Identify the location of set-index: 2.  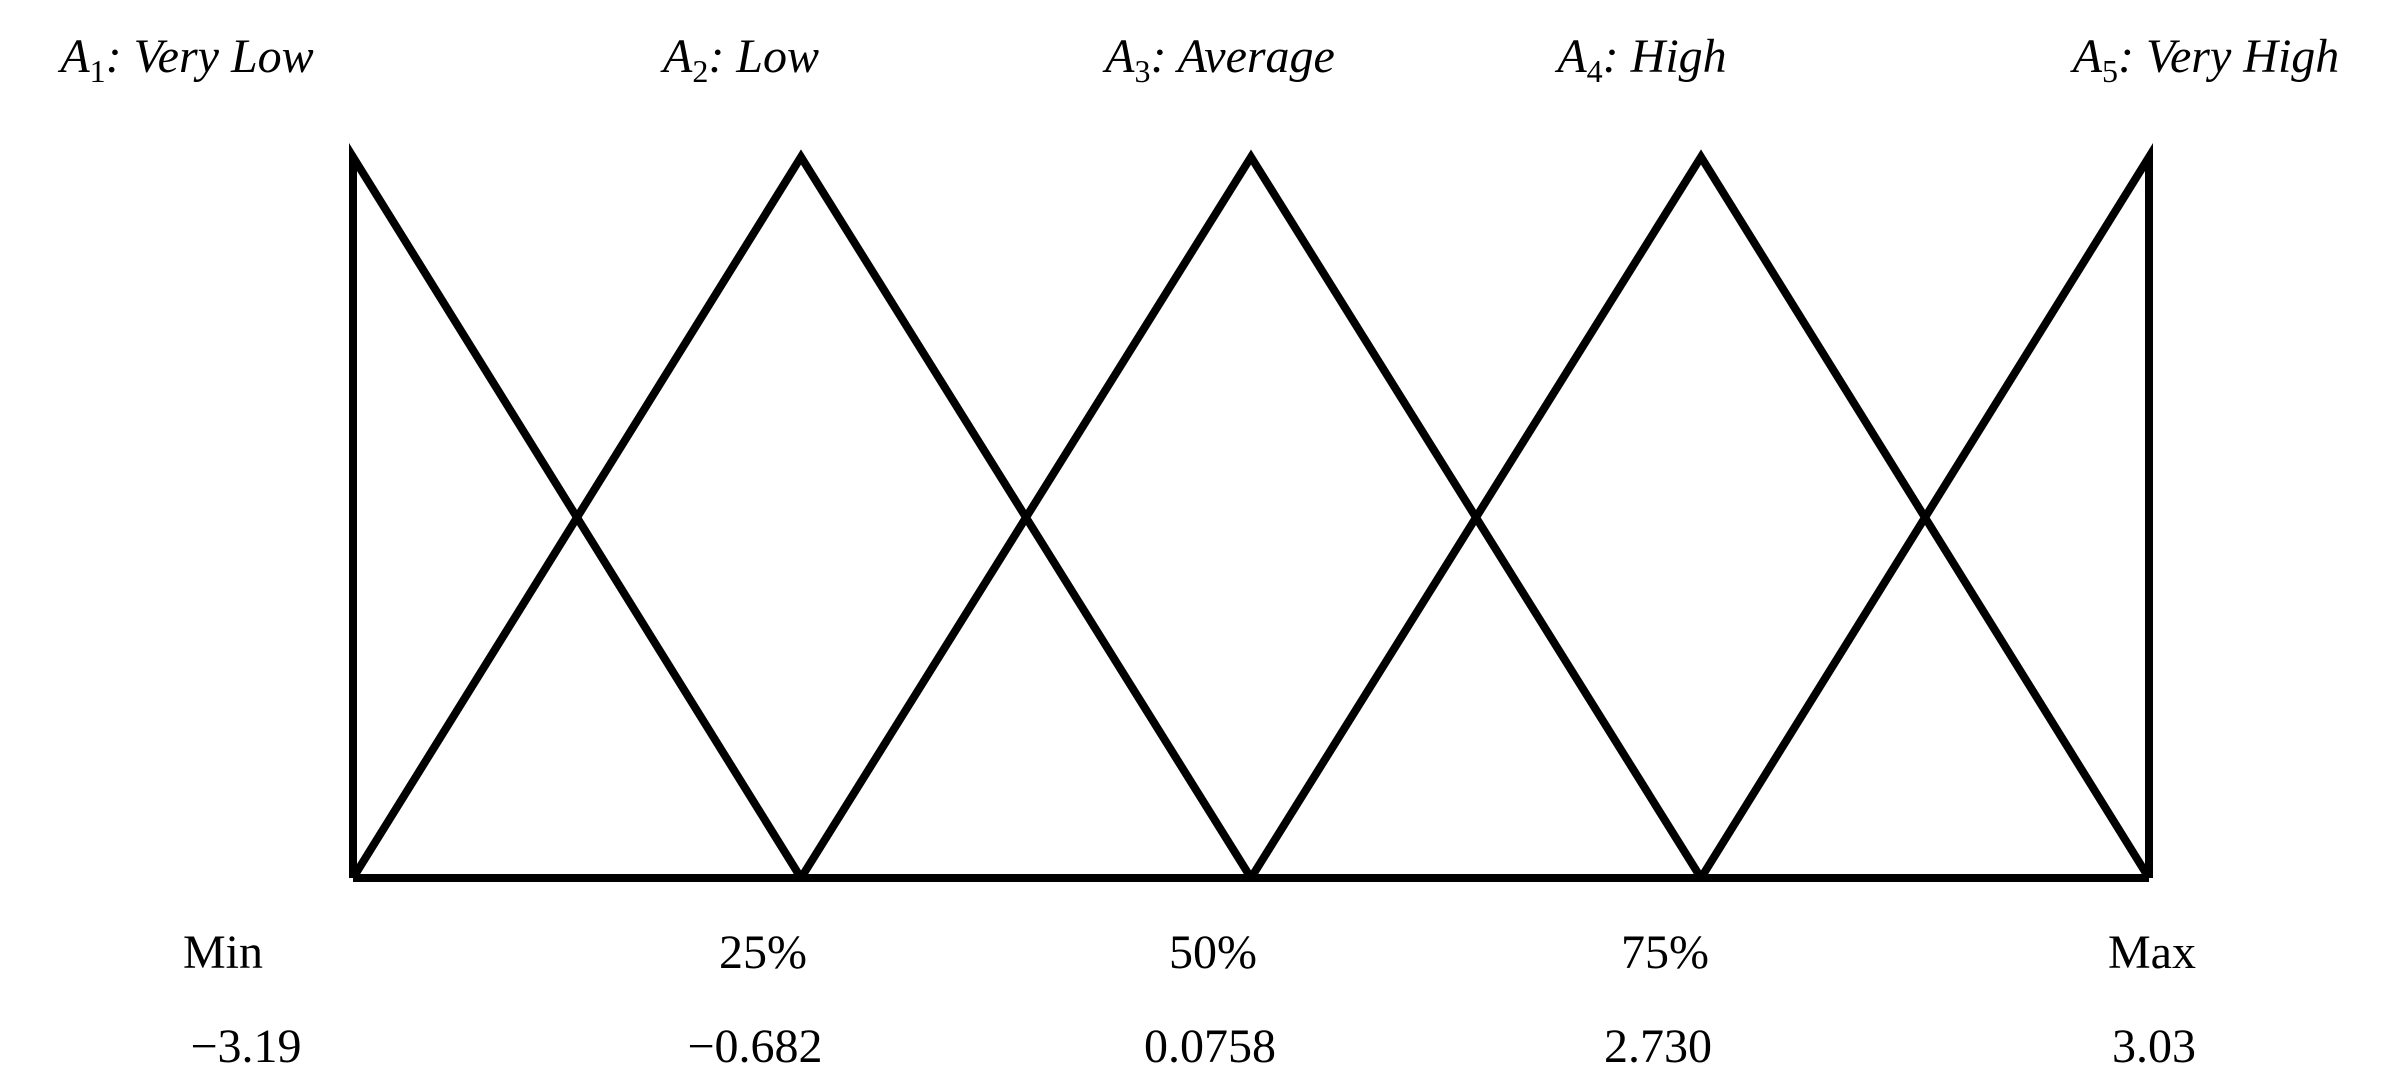
(700, 71).